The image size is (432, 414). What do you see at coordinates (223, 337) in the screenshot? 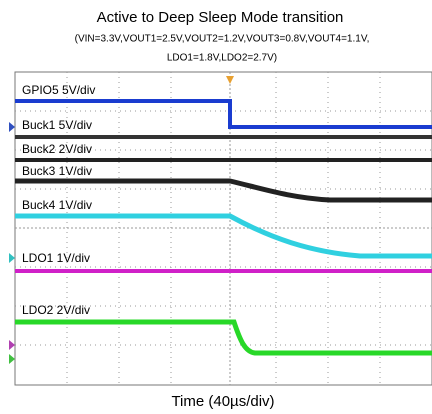
I see `trace-ldo2` at bounding box center [223, 337].